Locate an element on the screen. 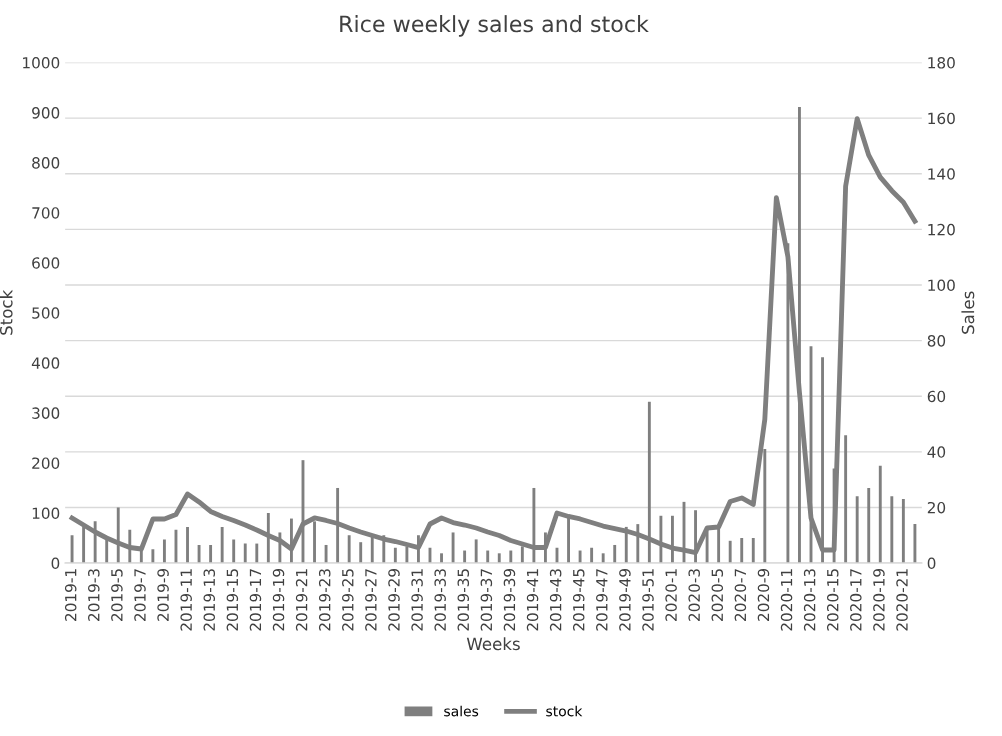 The width and height of the screenshot is (1002, 736). x-tick-label: 2019-1 is located at coordinates (70, 595).